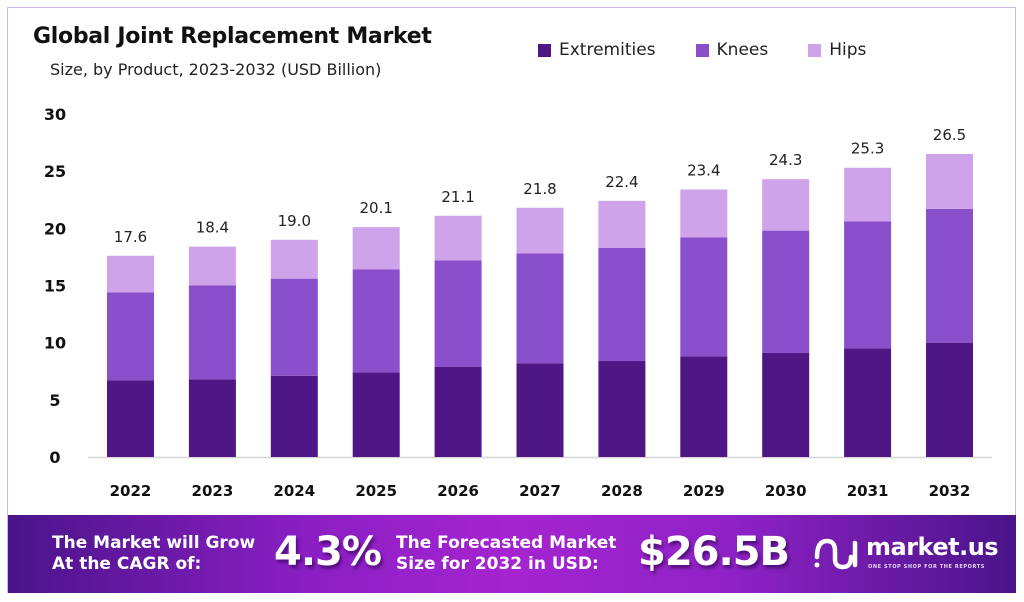  I want to click on legend-label: Knees, so click(742, 50).